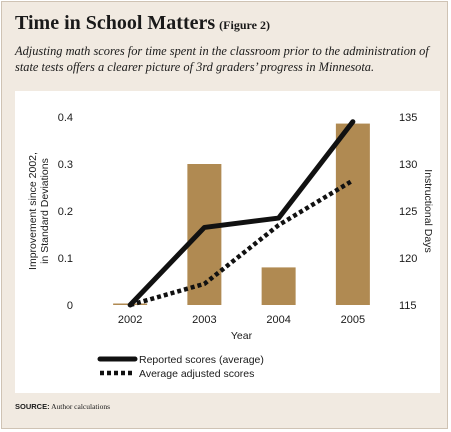 The image size is (451, 432). I want to click on y-left-tick-label: 0.4, so click(65, 118).